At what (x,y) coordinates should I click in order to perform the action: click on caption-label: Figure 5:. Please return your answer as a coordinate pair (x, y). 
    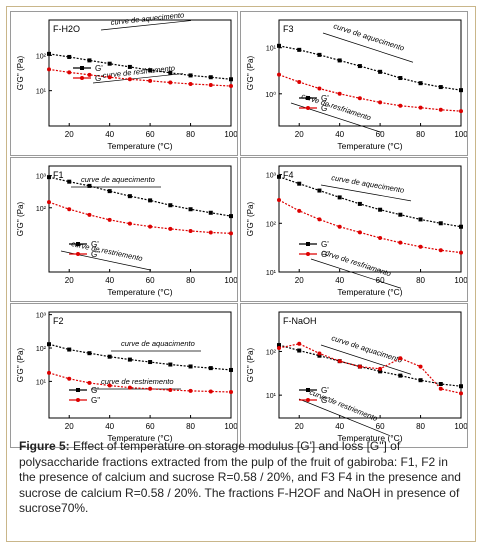
    Looking at the image, I should click on (44, 446).